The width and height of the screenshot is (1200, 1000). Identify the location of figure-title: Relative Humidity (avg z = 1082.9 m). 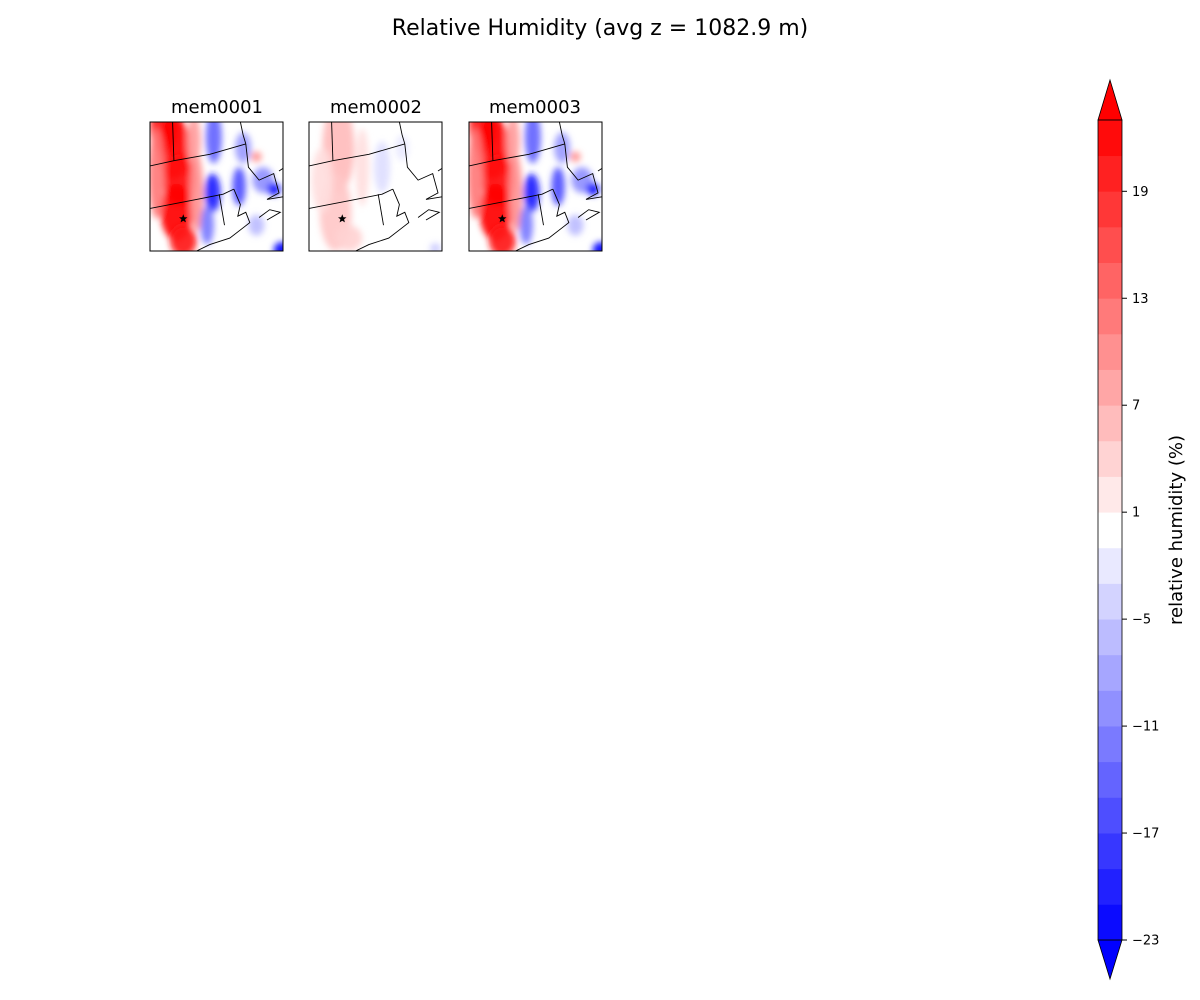
(600, 28).